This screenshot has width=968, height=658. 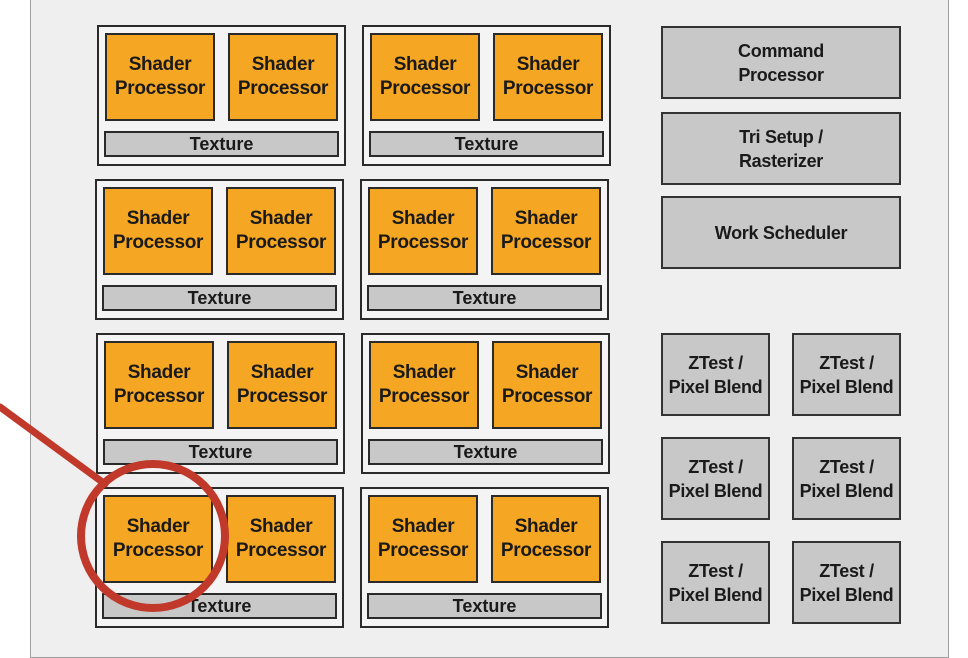 What do you see at coordinates (484, 557) in the screenshot?
I see `shader-cluster-4-2: Shader Processor Shader Processor Texture` at bounding box center [484, 557].